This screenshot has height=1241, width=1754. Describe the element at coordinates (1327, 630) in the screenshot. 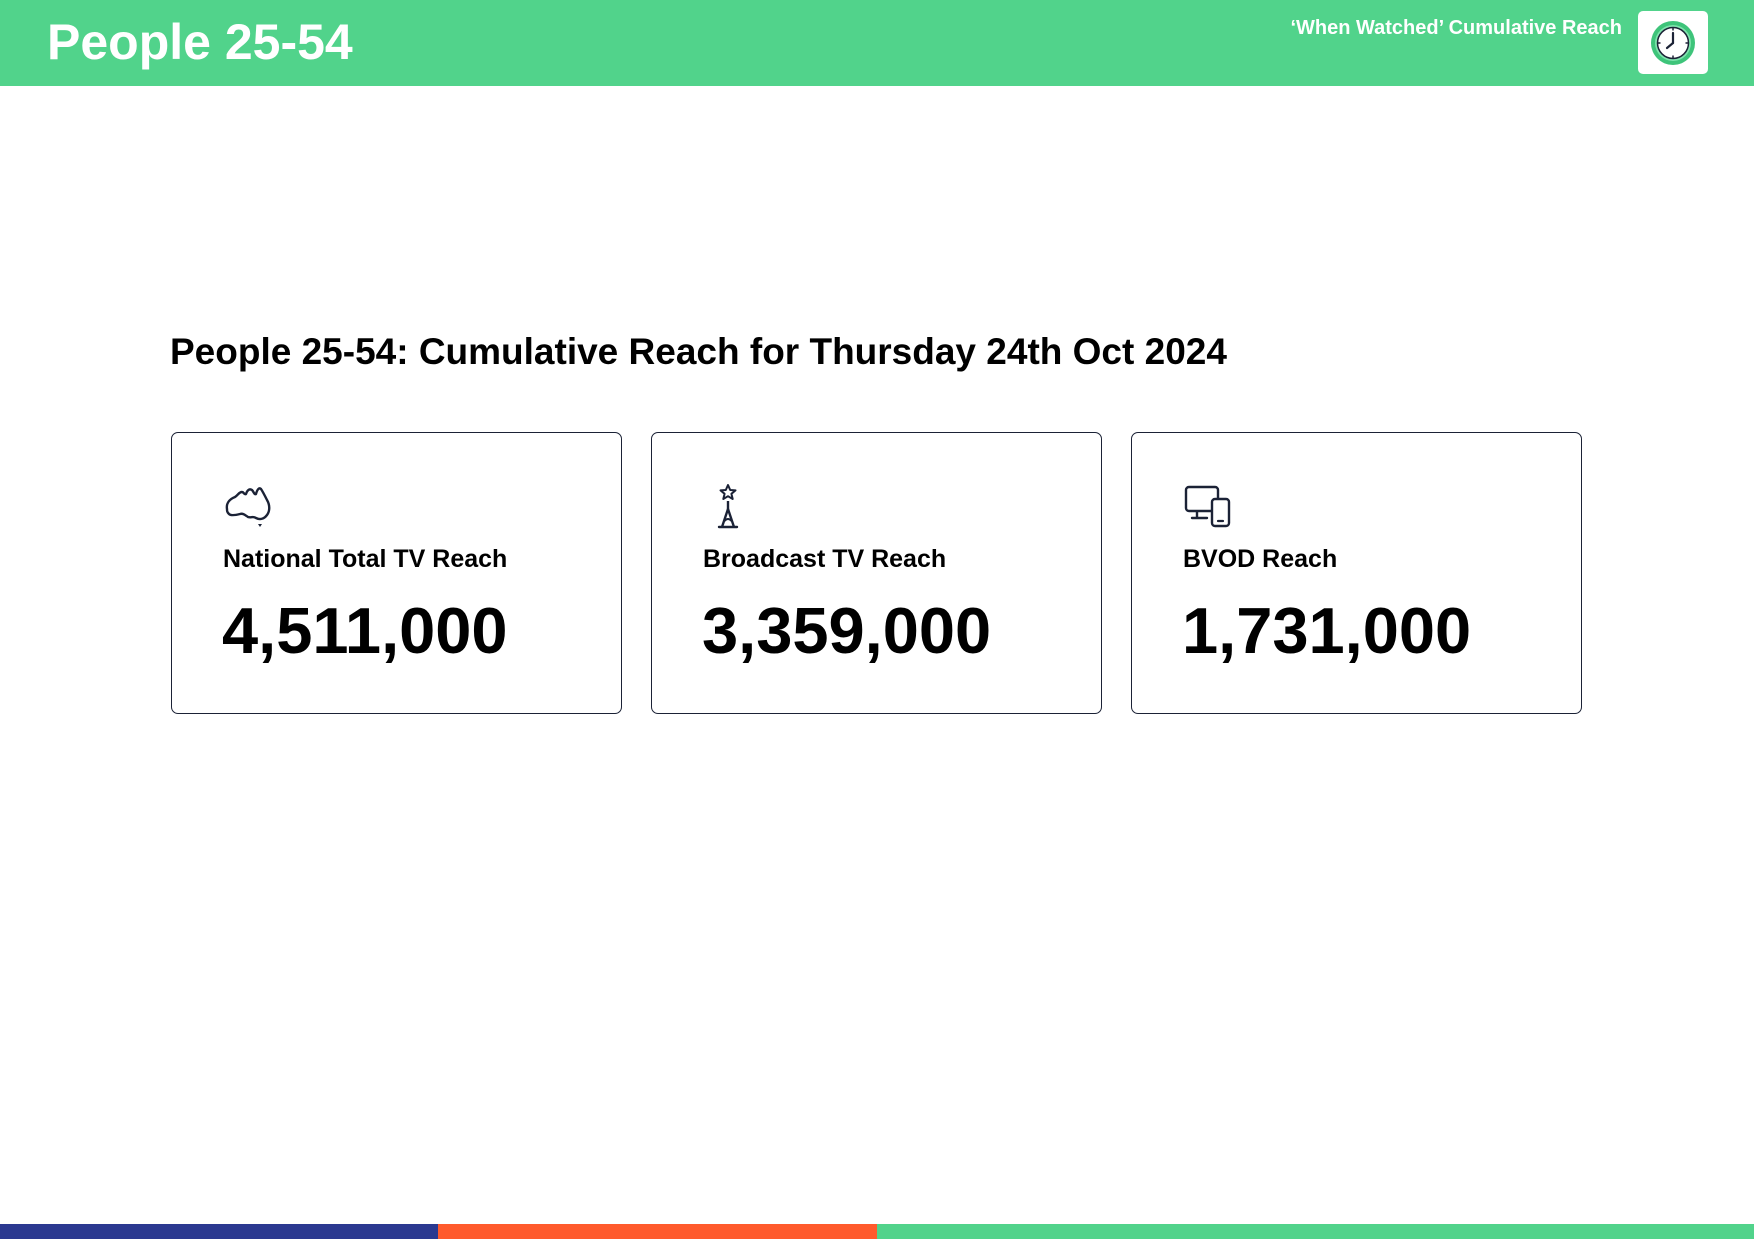

I see `card-value: 1,731,000` at that location.